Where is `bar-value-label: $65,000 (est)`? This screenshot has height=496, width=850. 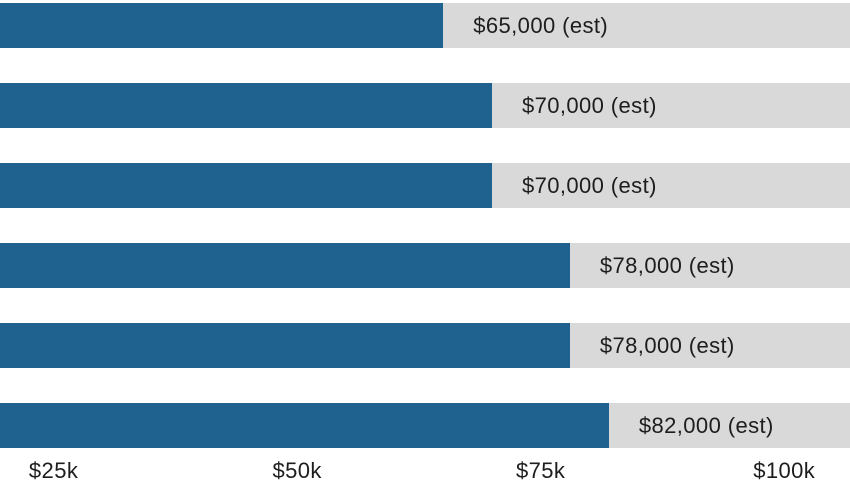
bar-value-label: $65,000 (est) is located at coordinates (541, 25).